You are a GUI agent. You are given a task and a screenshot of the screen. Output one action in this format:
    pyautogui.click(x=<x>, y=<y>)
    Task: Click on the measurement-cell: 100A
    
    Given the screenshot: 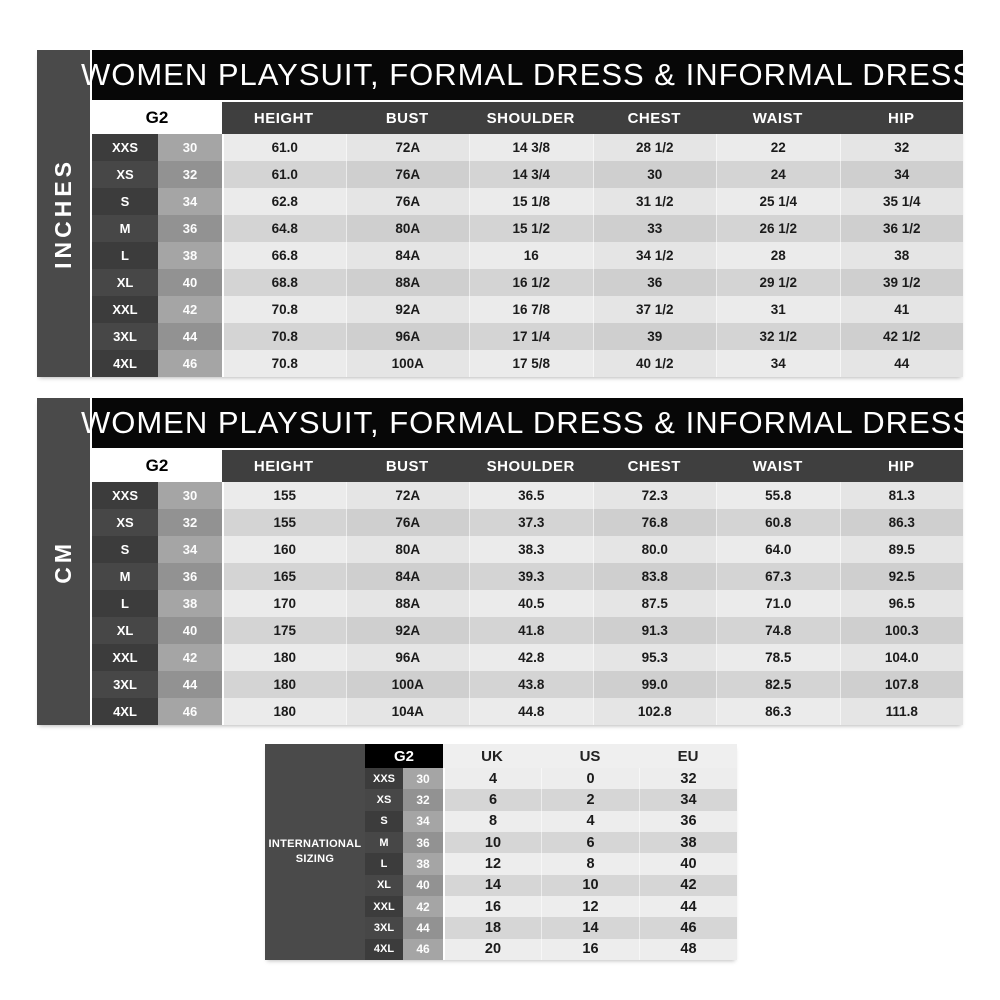 What is the action you would take?
    pyautogui.click(x=407, y=684)
    